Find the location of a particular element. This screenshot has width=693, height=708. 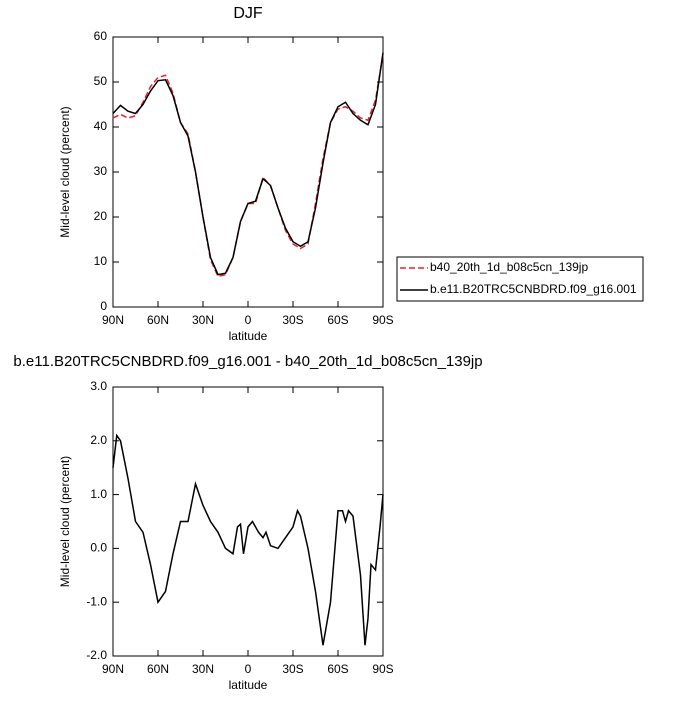

y-tick-label: 30 is located at coordinates (101, 171).